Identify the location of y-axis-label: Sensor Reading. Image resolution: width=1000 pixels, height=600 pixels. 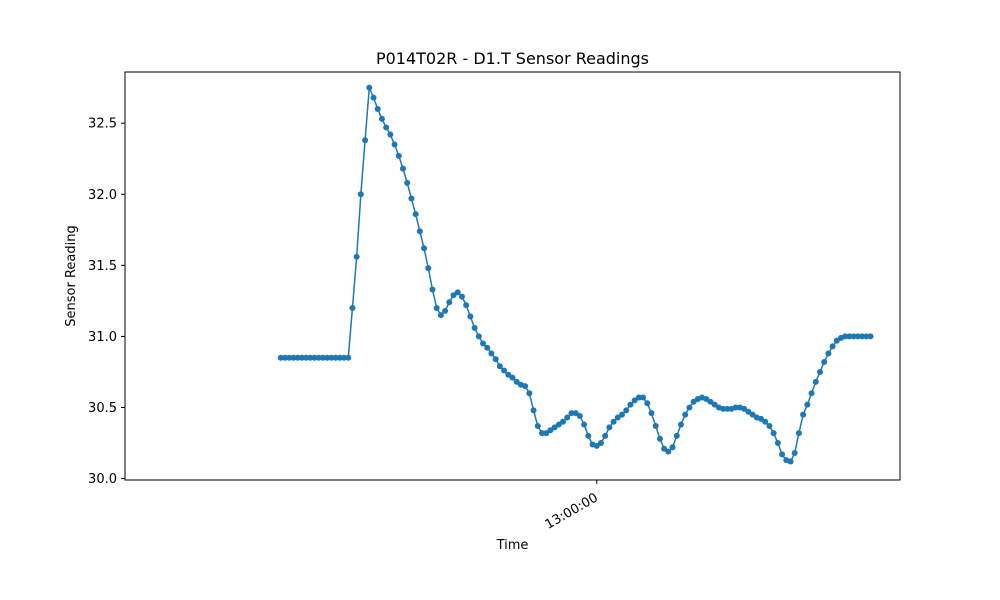
(71, 275).